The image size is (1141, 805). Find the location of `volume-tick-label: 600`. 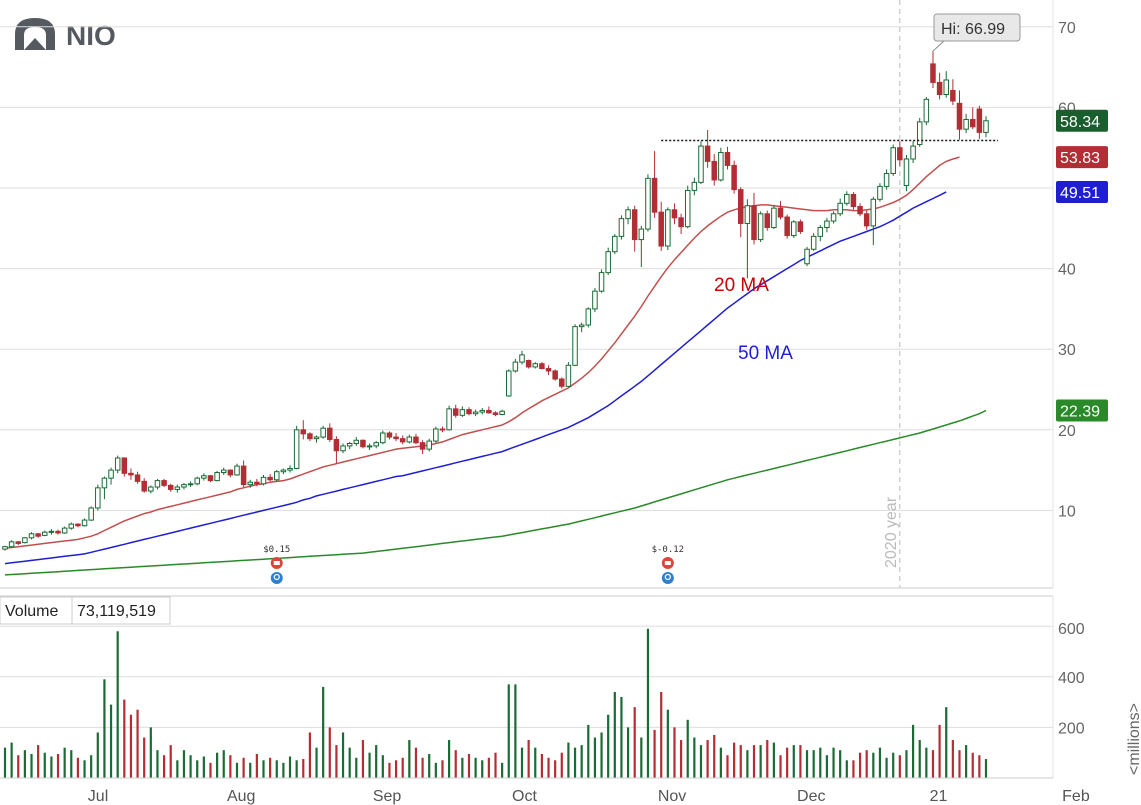

volume-tick-label: 600 is located at coordinates (1071, 629).